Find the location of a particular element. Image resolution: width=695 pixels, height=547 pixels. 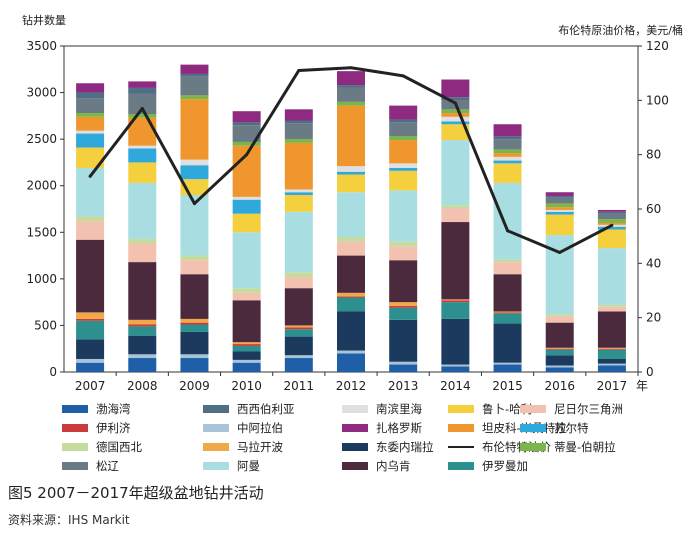

x-tick-label: 2007 is located at coordinates (90, 386).